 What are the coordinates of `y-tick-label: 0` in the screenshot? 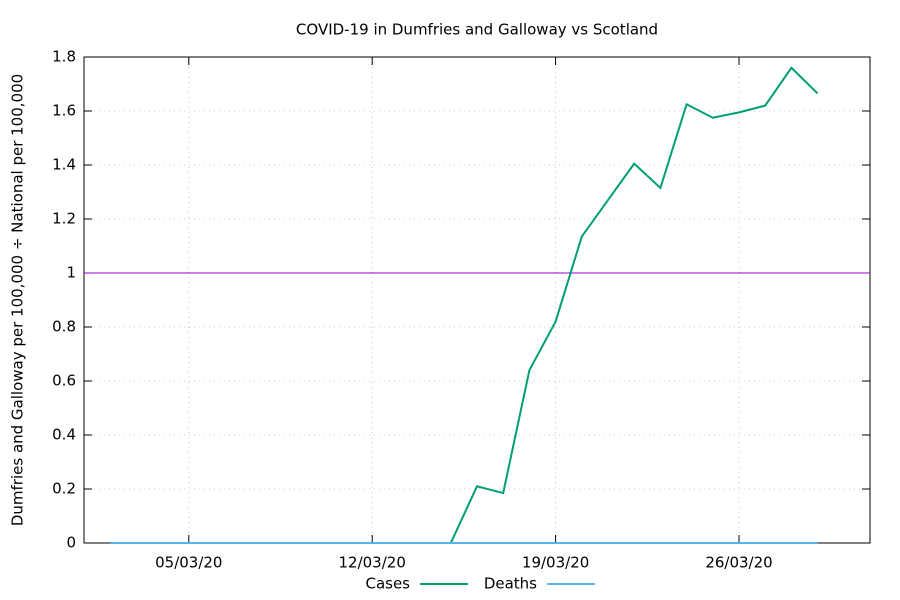 It's located at (71, 543).